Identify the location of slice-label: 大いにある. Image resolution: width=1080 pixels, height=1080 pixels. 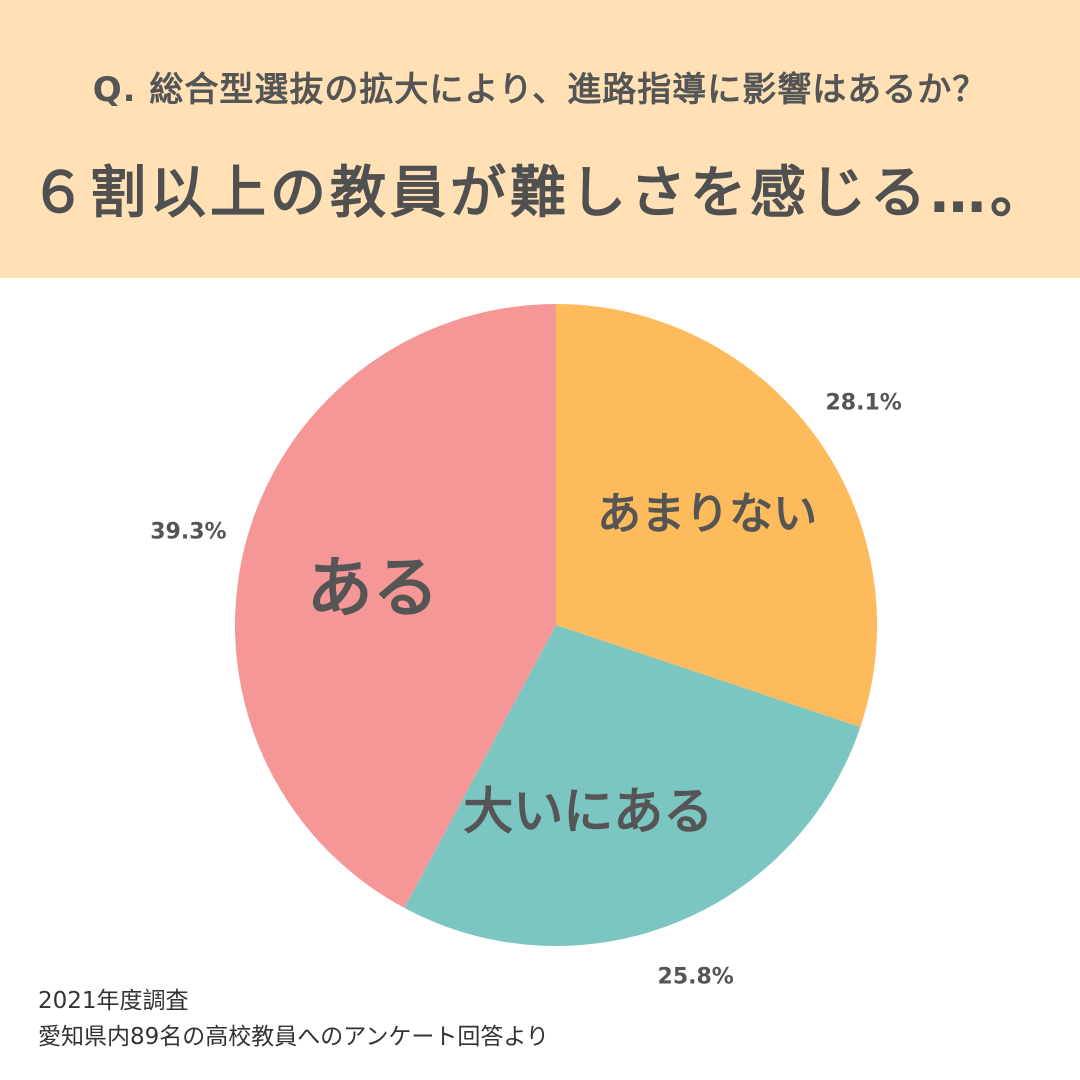
(588, 811).